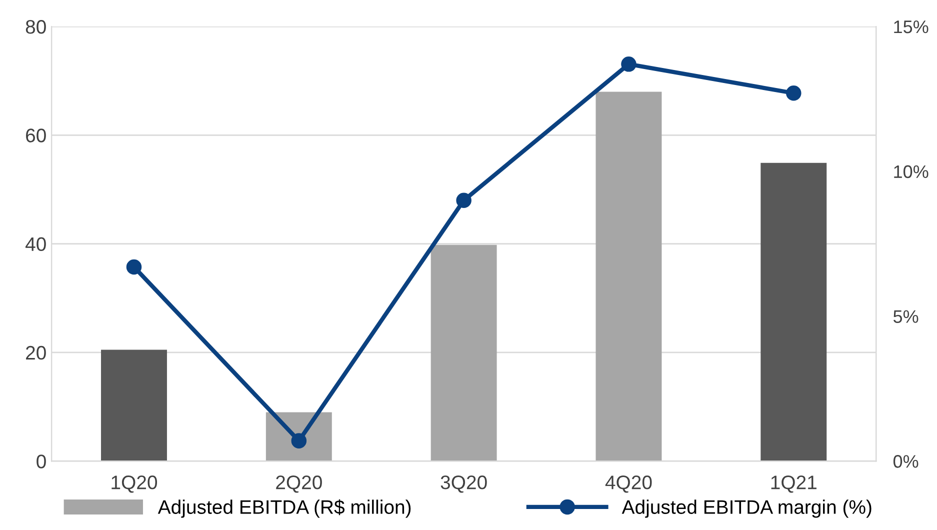 The height and width of the screenshot is (530, 937). Describe the element at coordinates (905, 316) in the screenshot. I see `y2-tick-label: 5%` at that location.